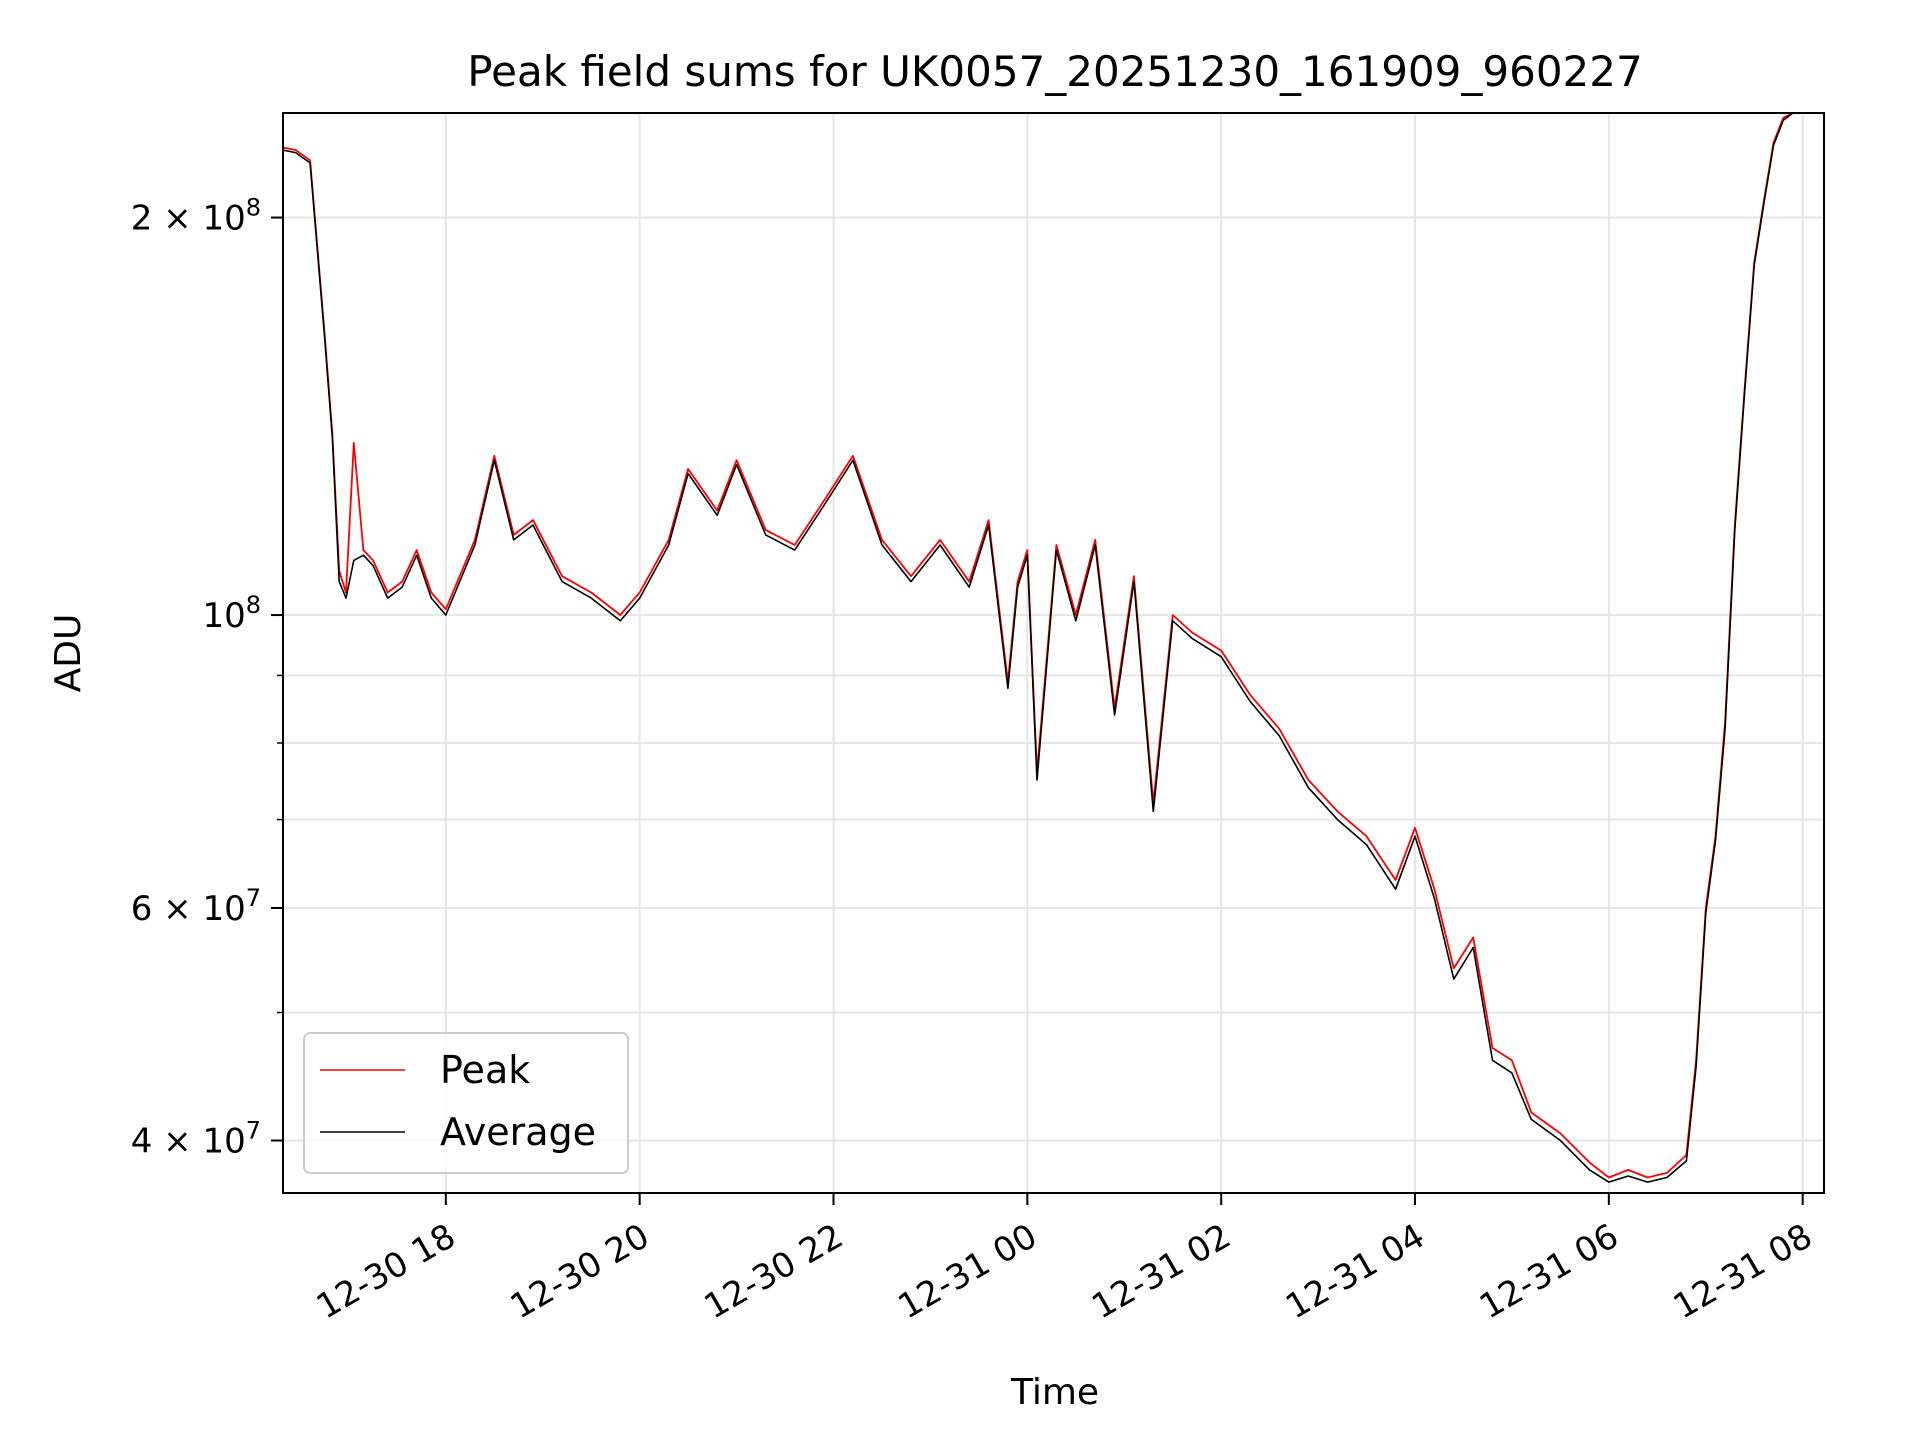 The height and width of the screenshot is (1440, 1920). I want to click on y-tick-label: 108, so click(231, 613).